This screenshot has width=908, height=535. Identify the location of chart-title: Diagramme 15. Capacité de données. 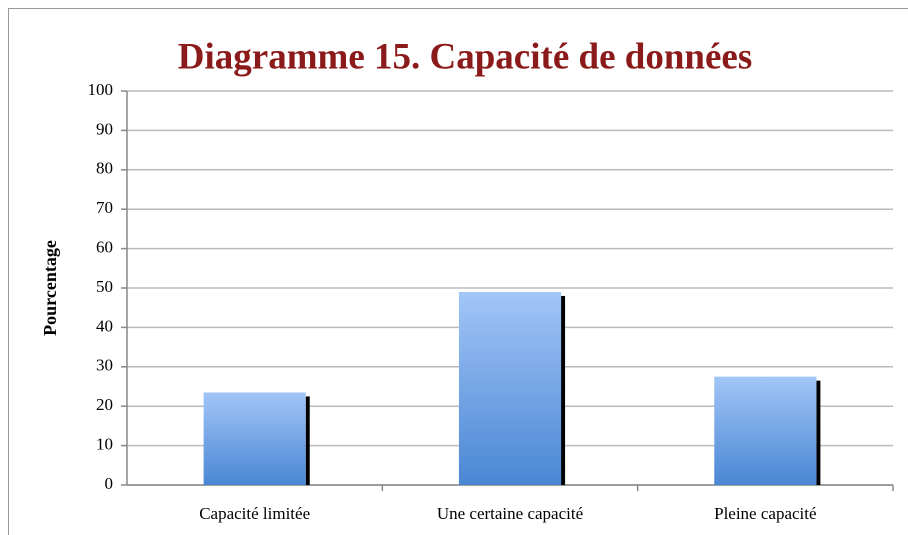
(465, 56).